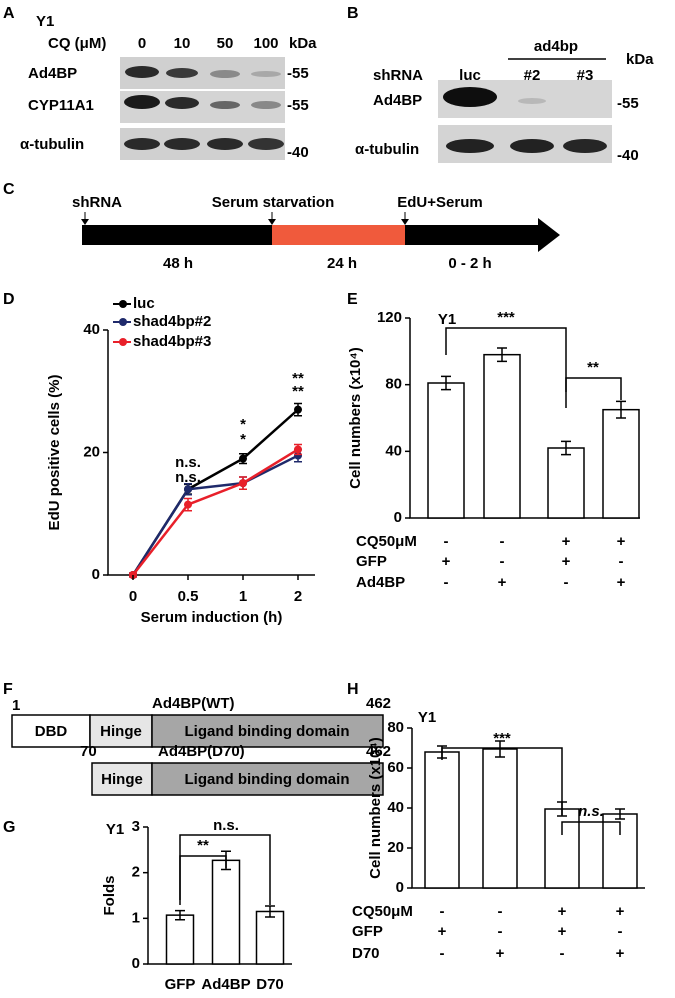 Image resolution: width=675 pixels, height=998 pixels. What do you see at coordinates (16, 705) in the screenshot?
I see `domain-start: 1` at bounding box center [16, 705].